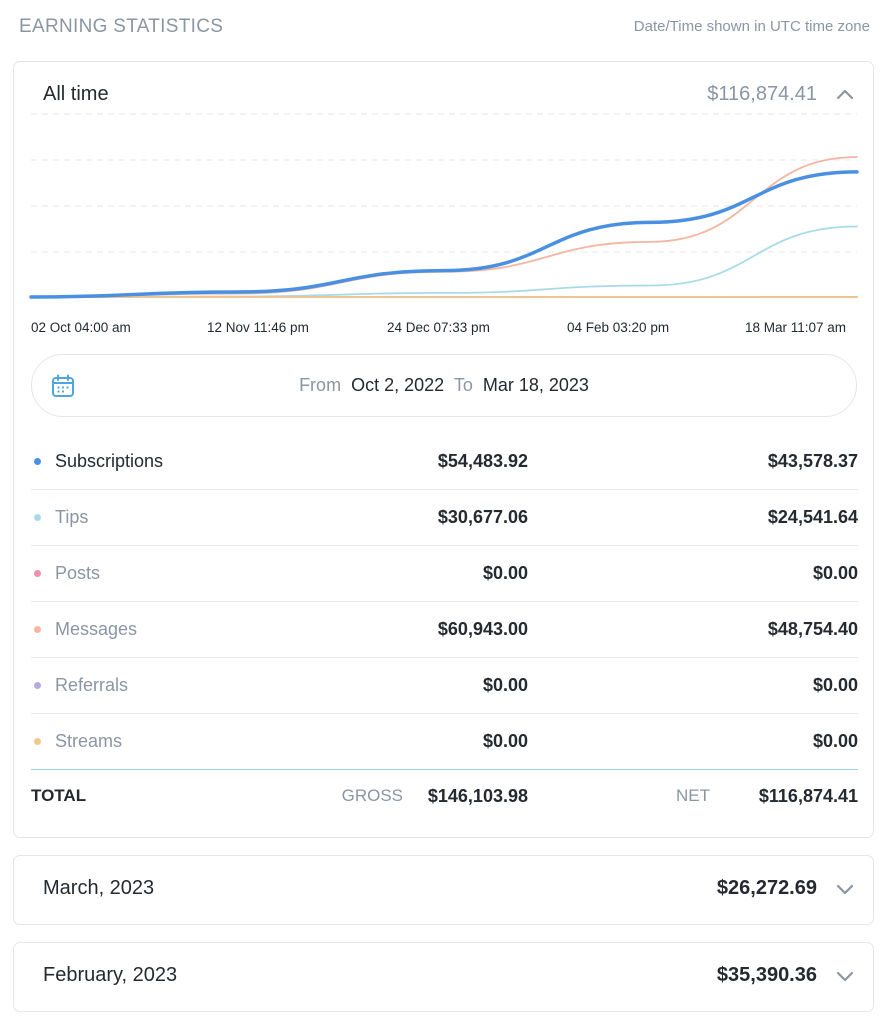 The width and height of the screenshot is (892, 1024). What do you see at coordinates (482, 517) in the screenshot?
I see `gross-amount: $30,677.06` at bounding box center [482, 517].